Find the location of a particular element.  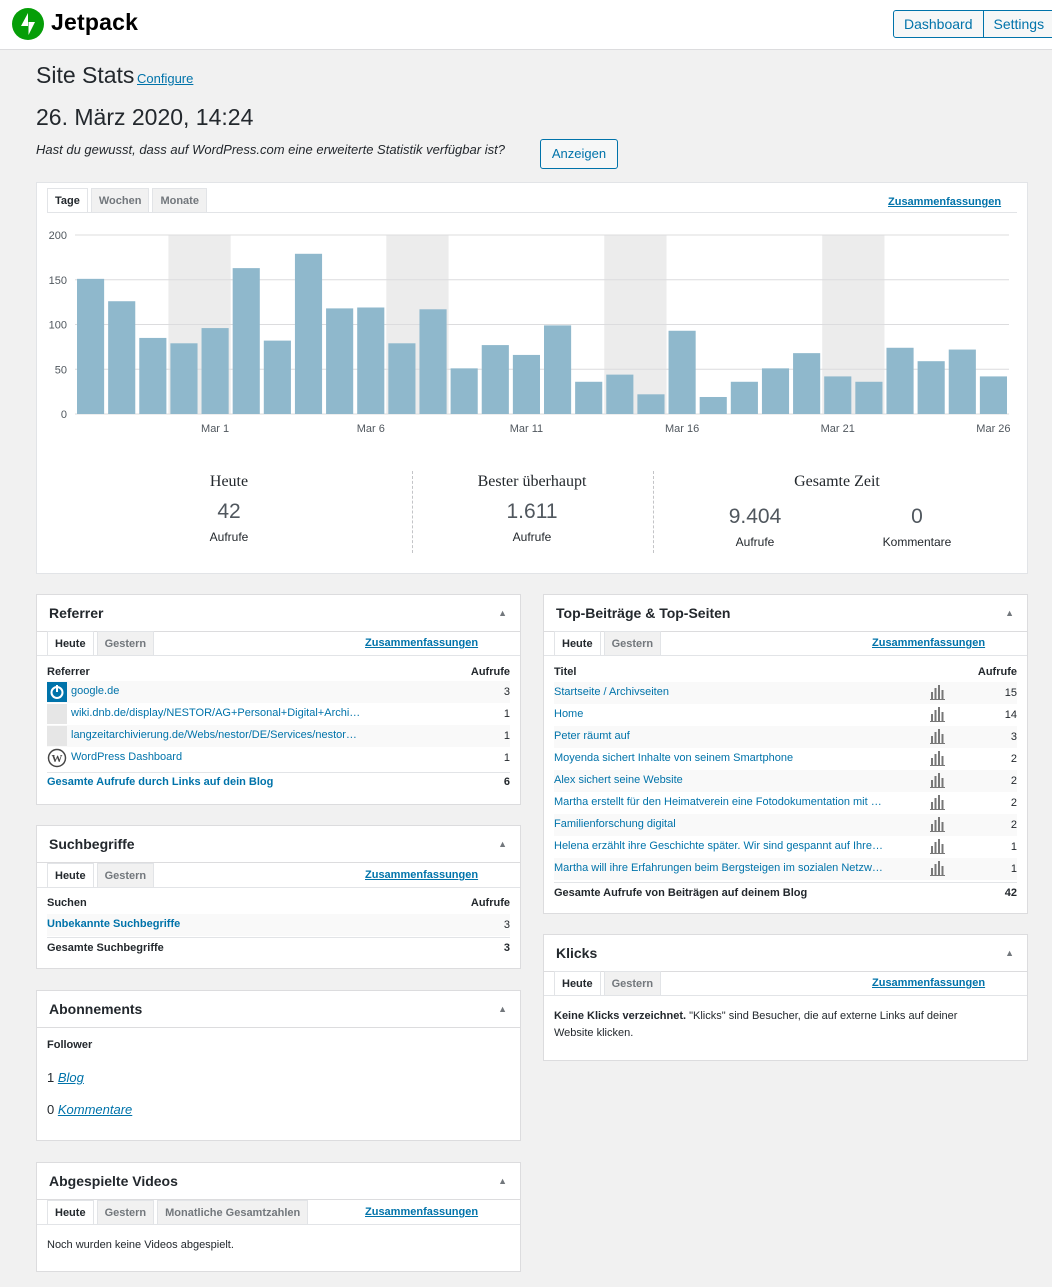

col-views: Aufrufe is located at coordinates (997, 672).